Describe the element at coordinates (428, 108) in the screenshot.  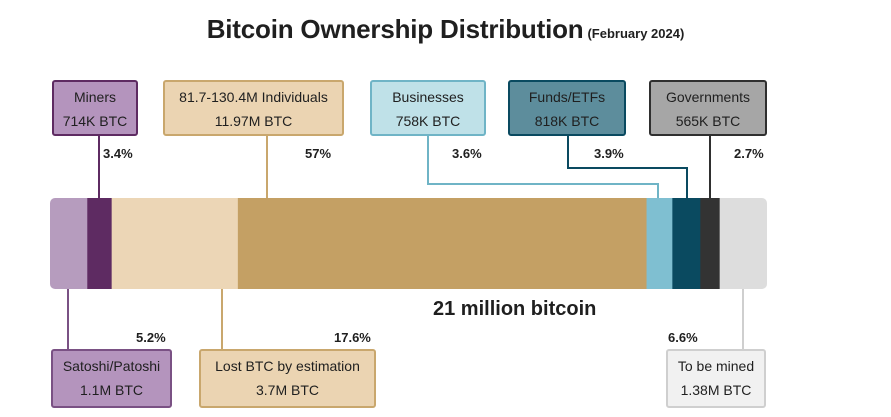
I see `label-box-businesses: Businesses 758K BTC` at that location.